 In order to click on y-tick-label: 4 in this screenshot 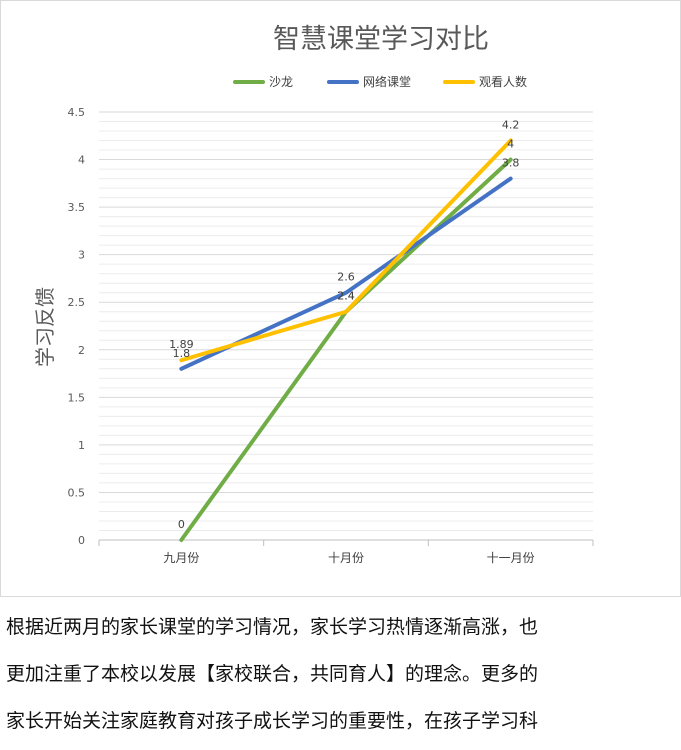, I will do `click(81, 160)`.